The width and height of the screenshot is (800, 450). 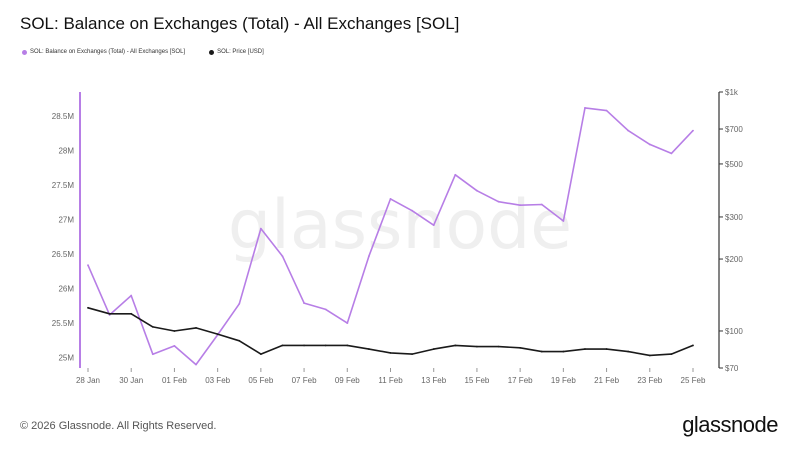 What do you see at coordinates (63, 254) in the screenshot?
I see `left-tick-label: 26.5M` at bounding box center [63, 254].